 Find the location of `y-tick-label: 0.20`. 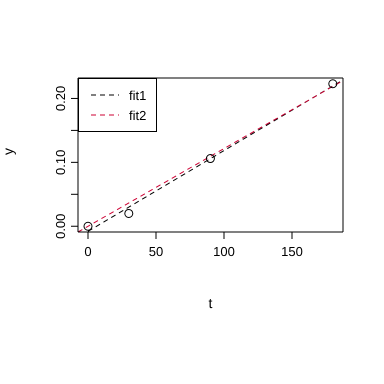

y-tick-label: 0.20 is located at coordinates (60, 99).